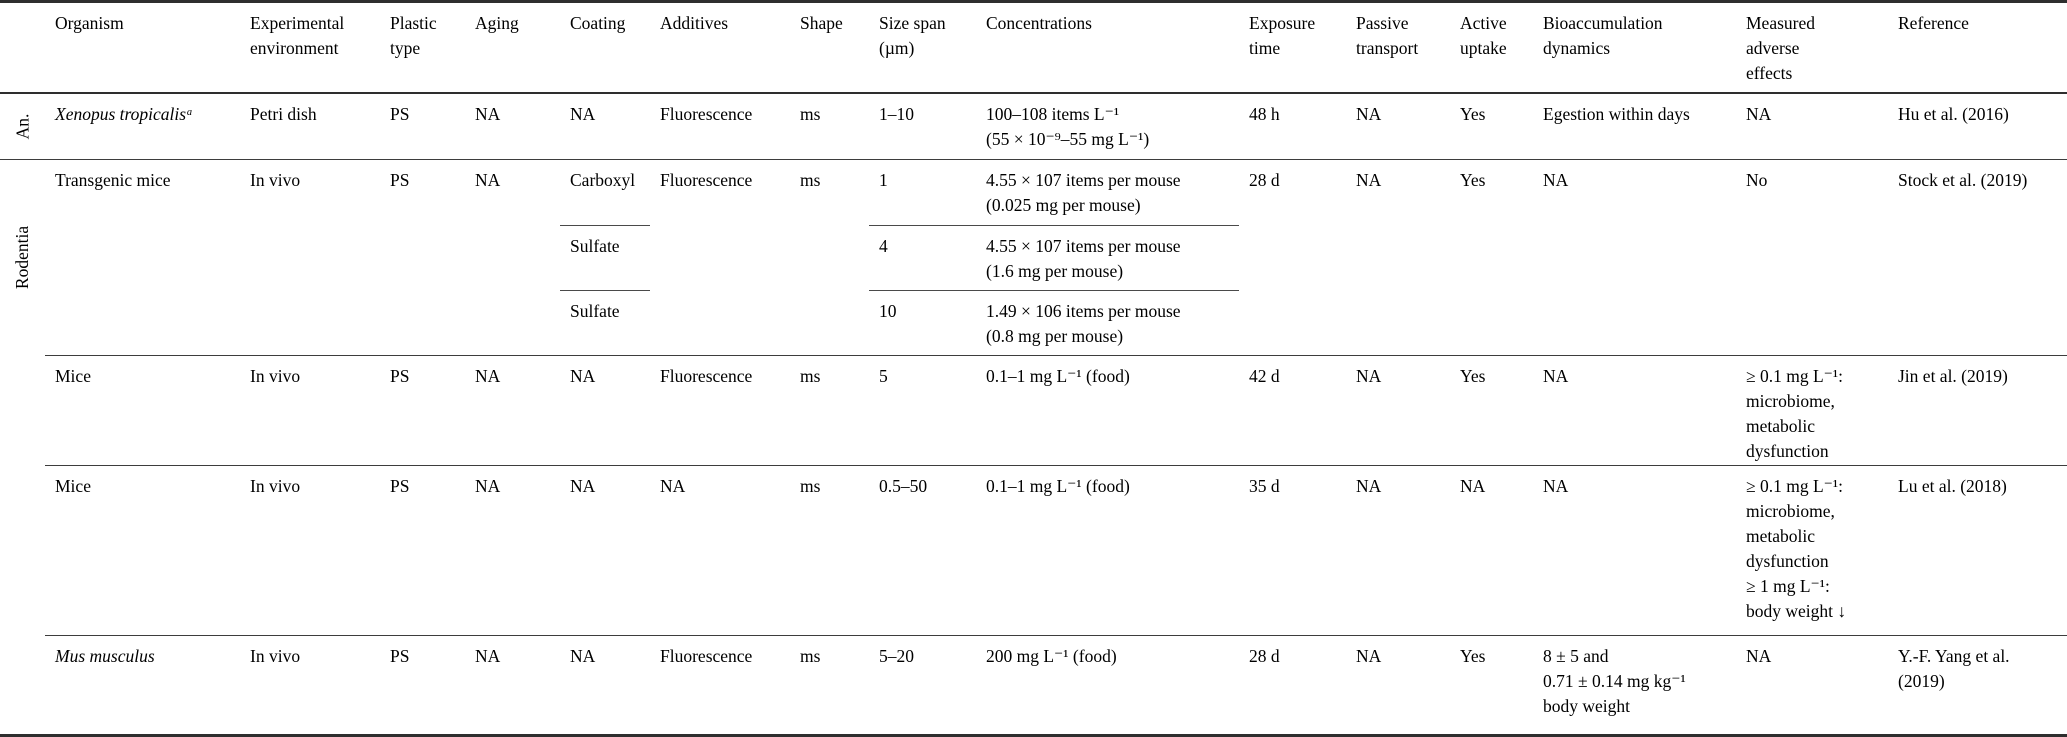  What do you see at coordinates (598, 23) in the screenshot?
I see `header-coating: Coating` at bounding box center [598, 23].